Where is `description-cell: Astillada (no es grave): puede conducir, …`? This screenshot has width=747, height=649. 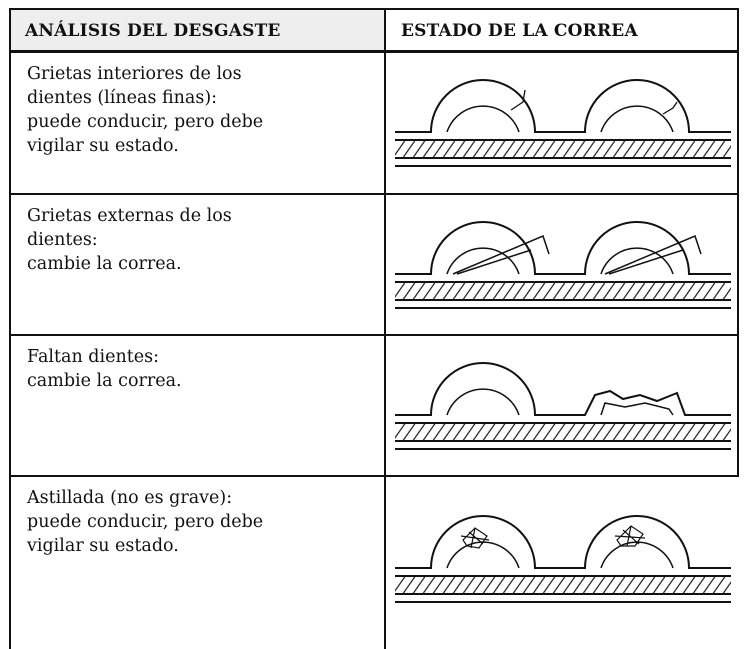
description-cell: Astillada (no es grave): puede conducir, … is located at coordinates (197, 546).